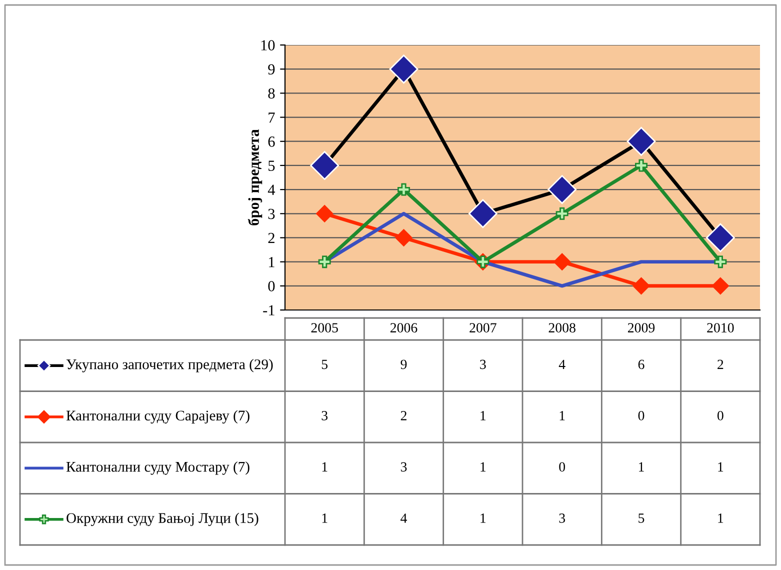  What do you see at coordinates (169, 365) in the screenshot?
I see `legend-label: Укупано започетих предмета (29)` at bounding box center [169, 365].